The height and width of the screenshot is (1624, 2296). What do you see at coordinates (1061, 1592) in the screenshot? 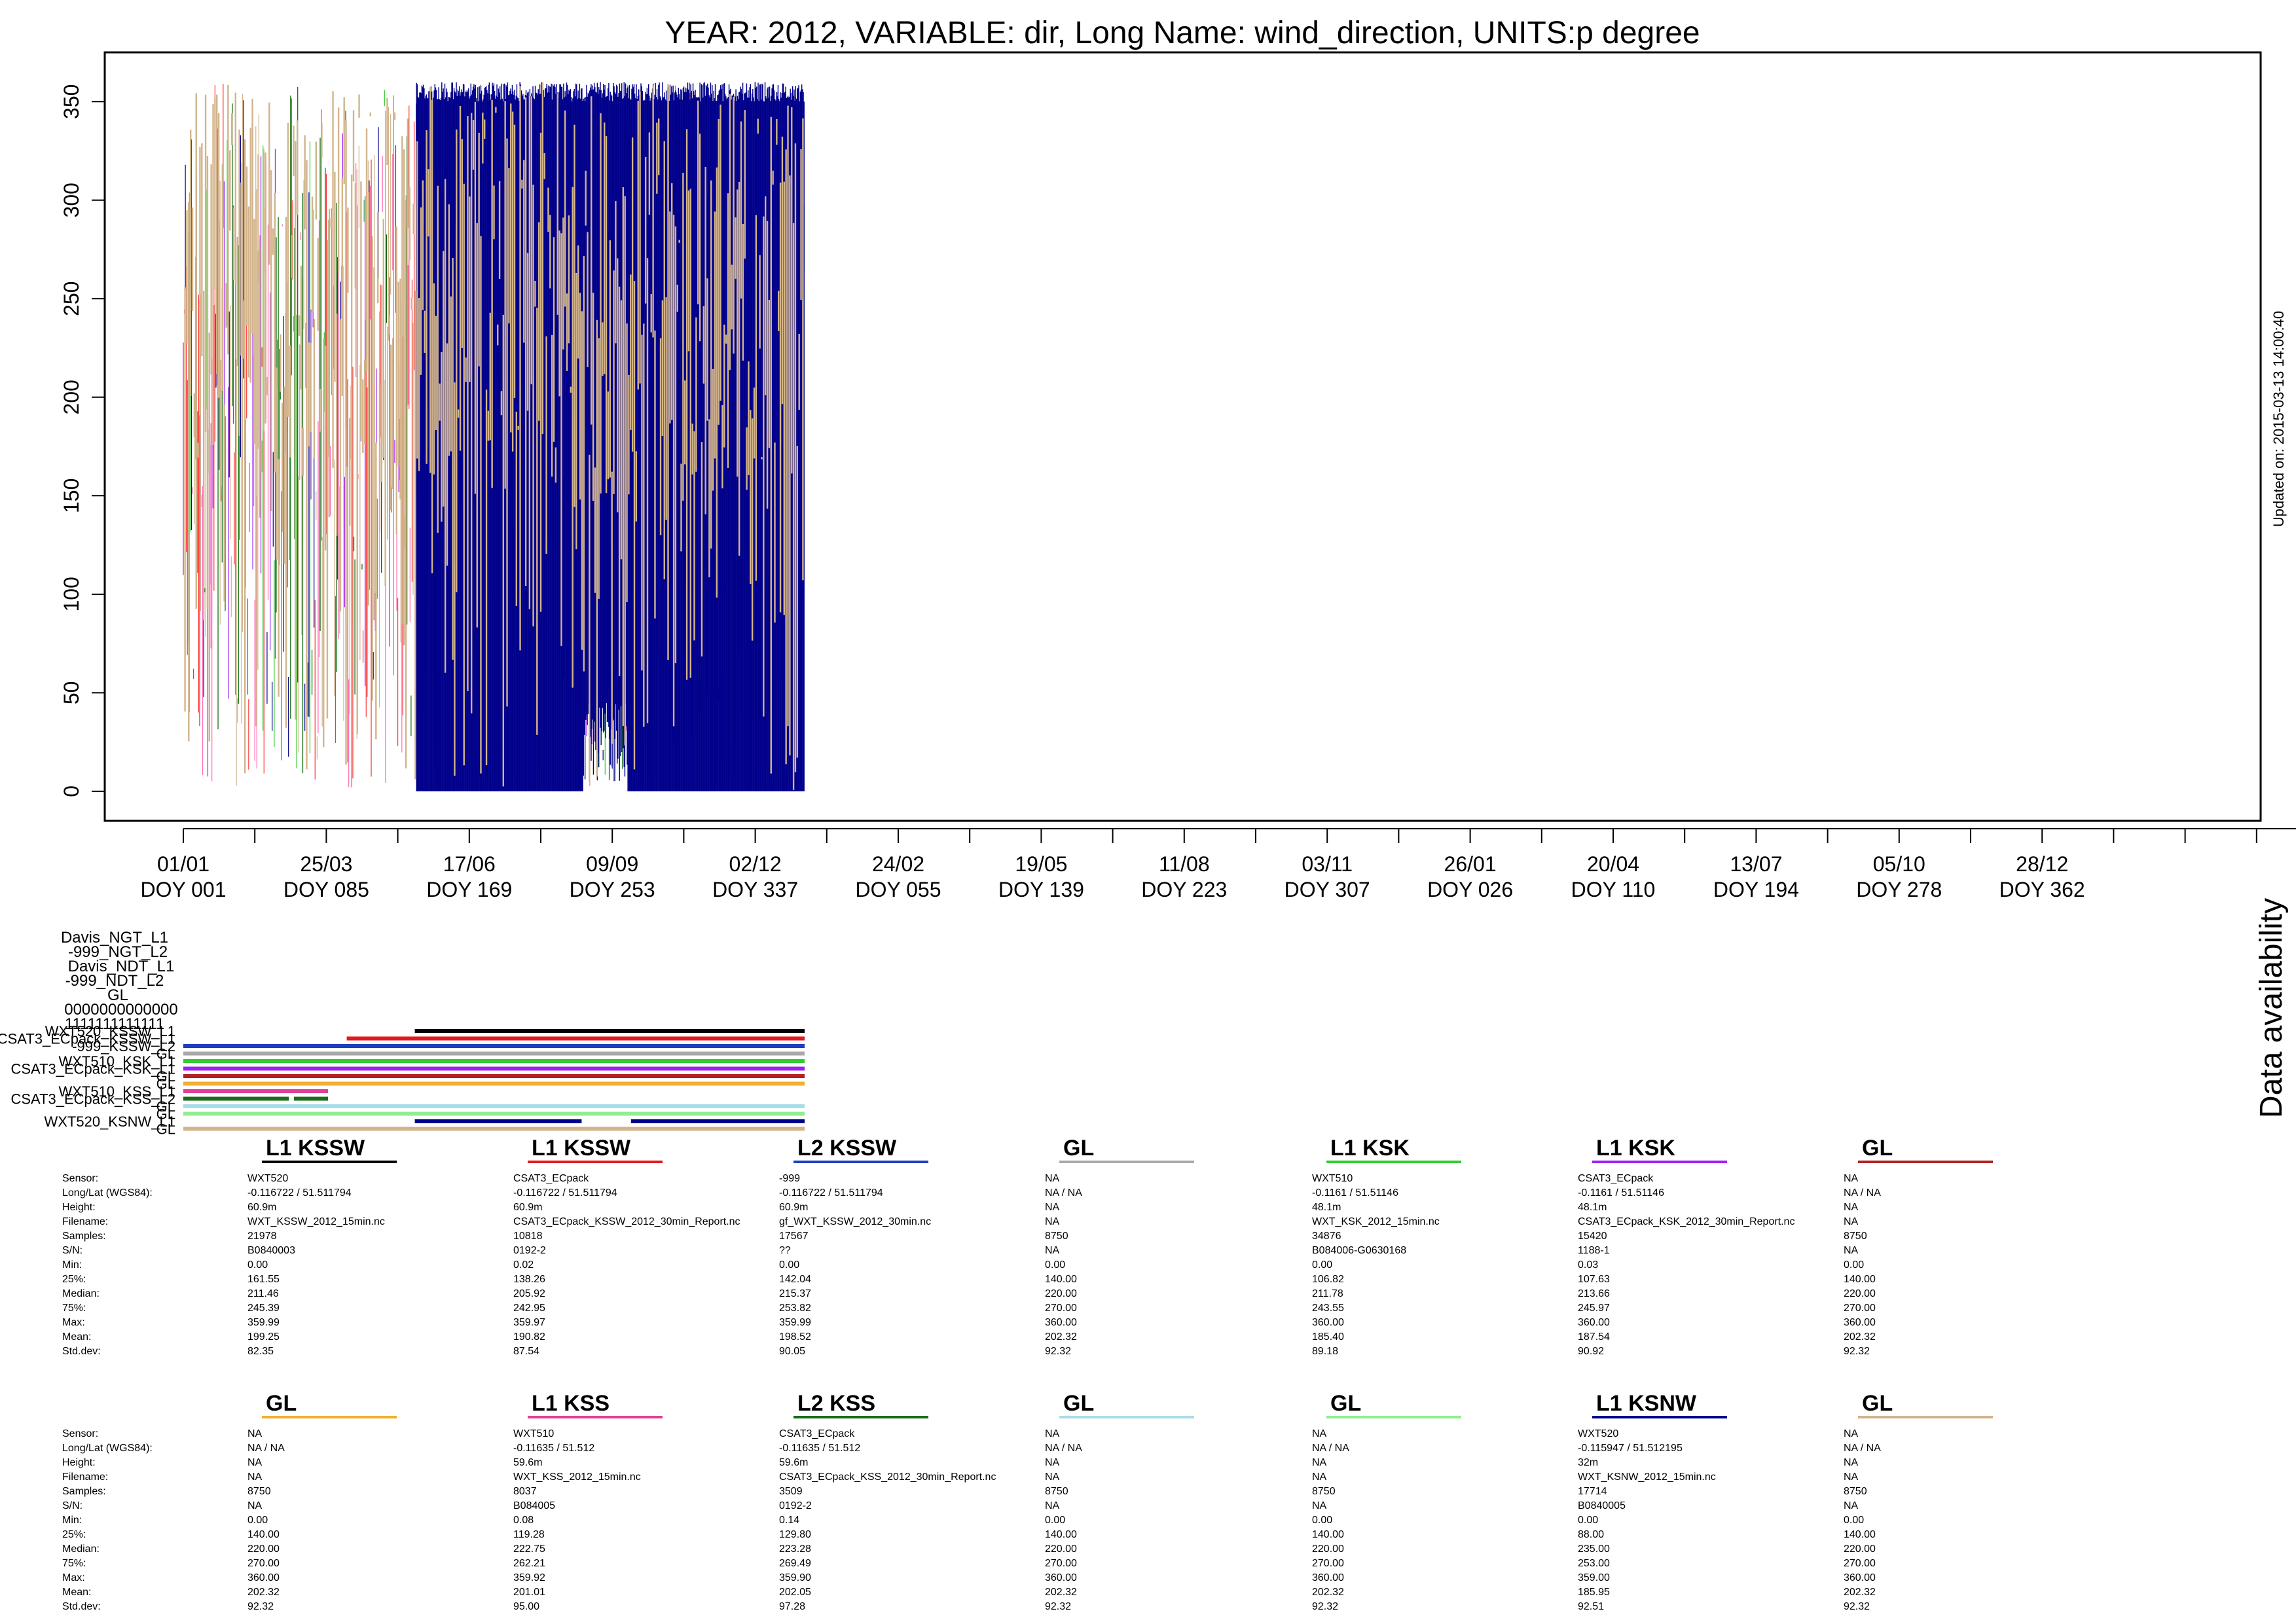
I see `stat-value: 202.32` at bounding box center [1061, 1592].